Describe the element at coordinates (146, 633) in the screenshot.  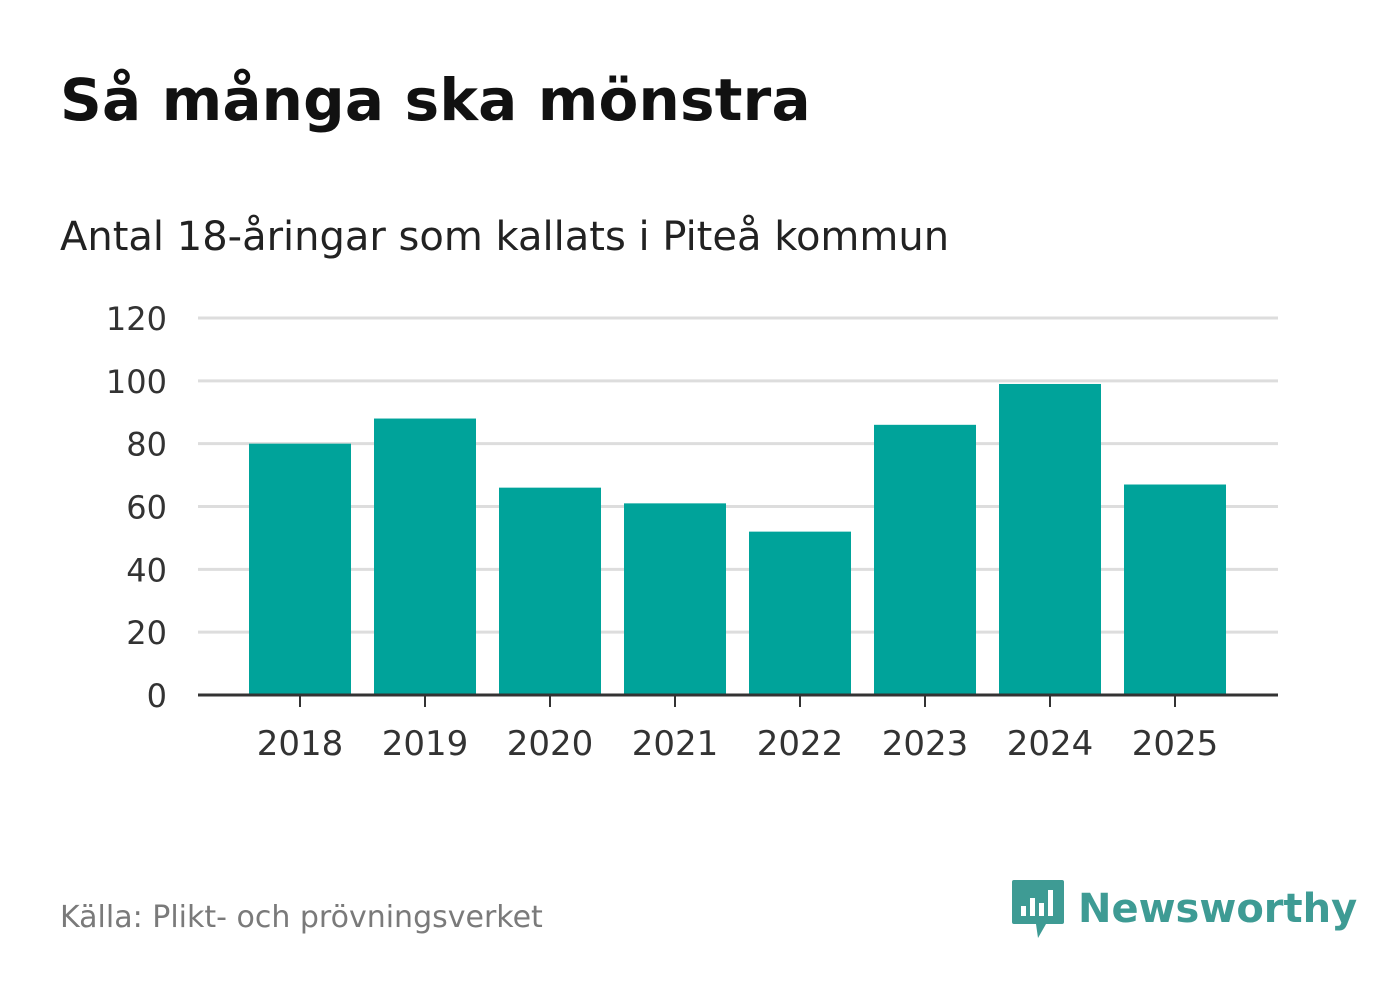
I see `y-tick-label: 20` at that location.